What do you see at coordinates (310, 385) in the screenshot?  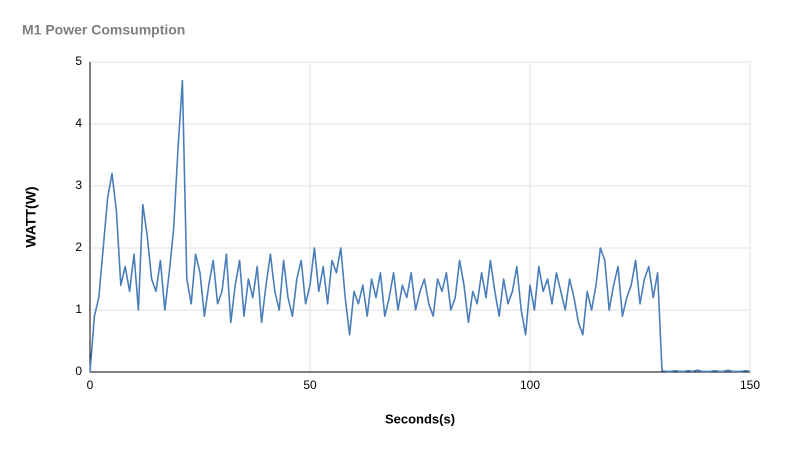 I see `x-tick-label: 50` at bounding box center [310, 385].